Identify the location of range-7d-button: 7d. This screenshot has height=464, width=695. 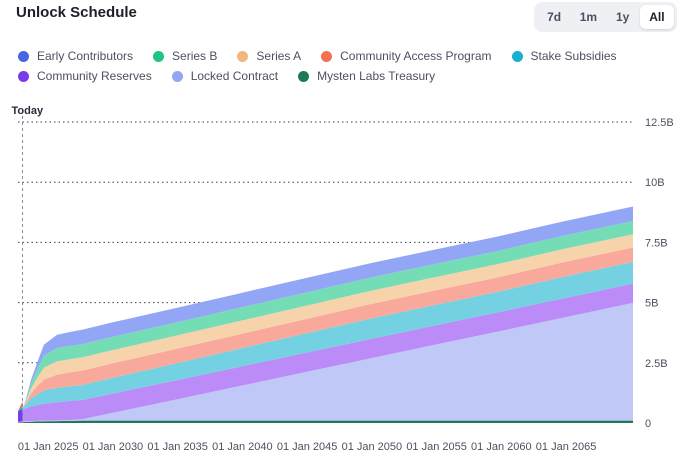
(554, 17).